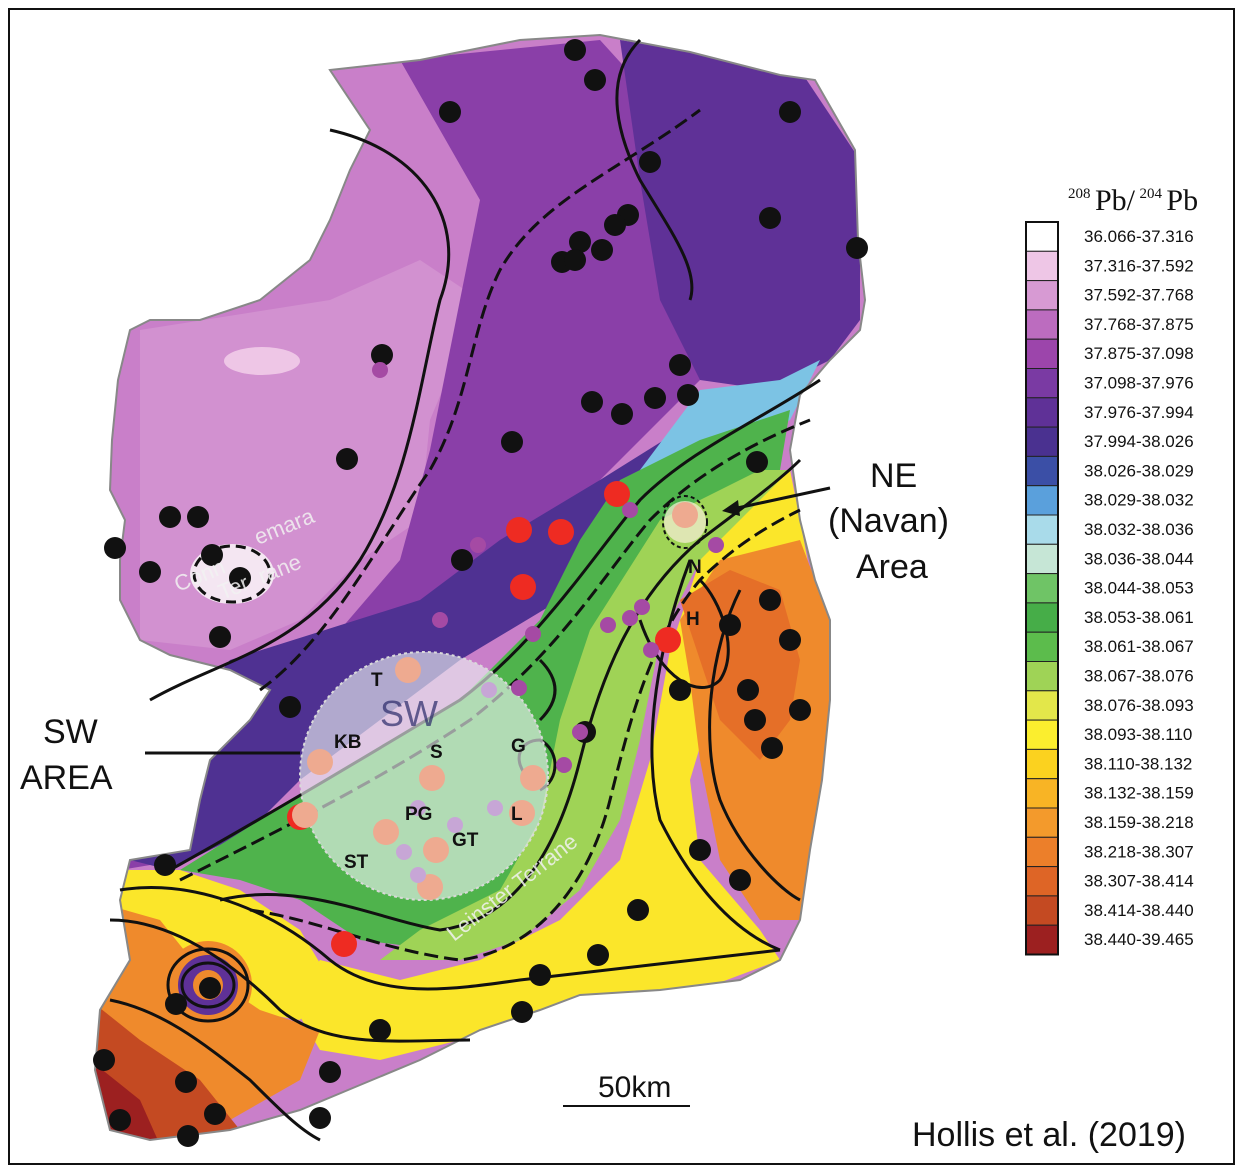 This screenshot has width=1245, height=1175. I want to click on site-label-gt: GT, so click(465, 840).